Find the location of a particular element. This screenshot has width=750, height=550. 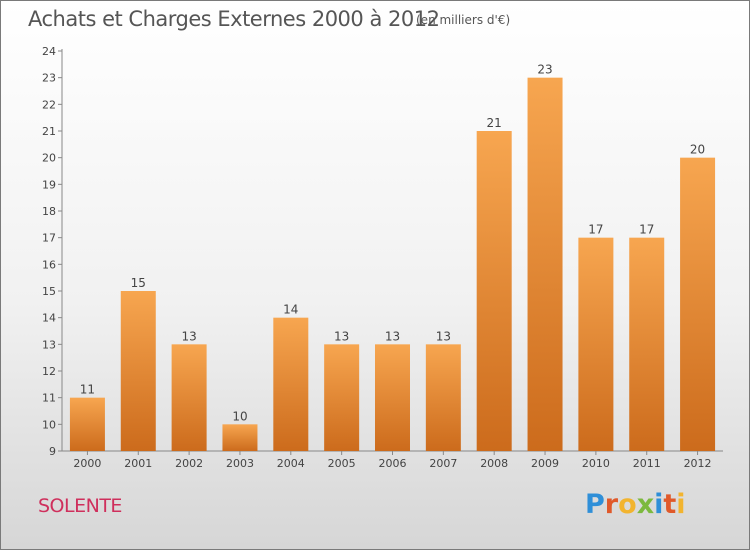

logo-letter: r is located at coordinates (611, 504).